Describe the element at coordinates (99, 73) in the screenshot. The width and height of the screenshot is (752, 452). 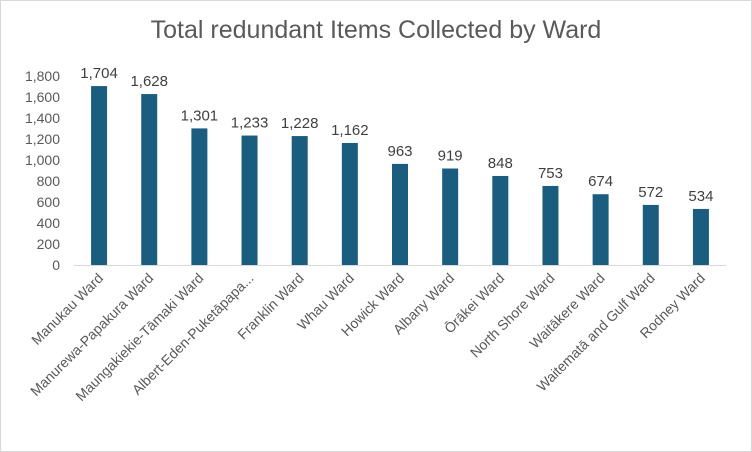
I see `data-label: 1,704` at that location.